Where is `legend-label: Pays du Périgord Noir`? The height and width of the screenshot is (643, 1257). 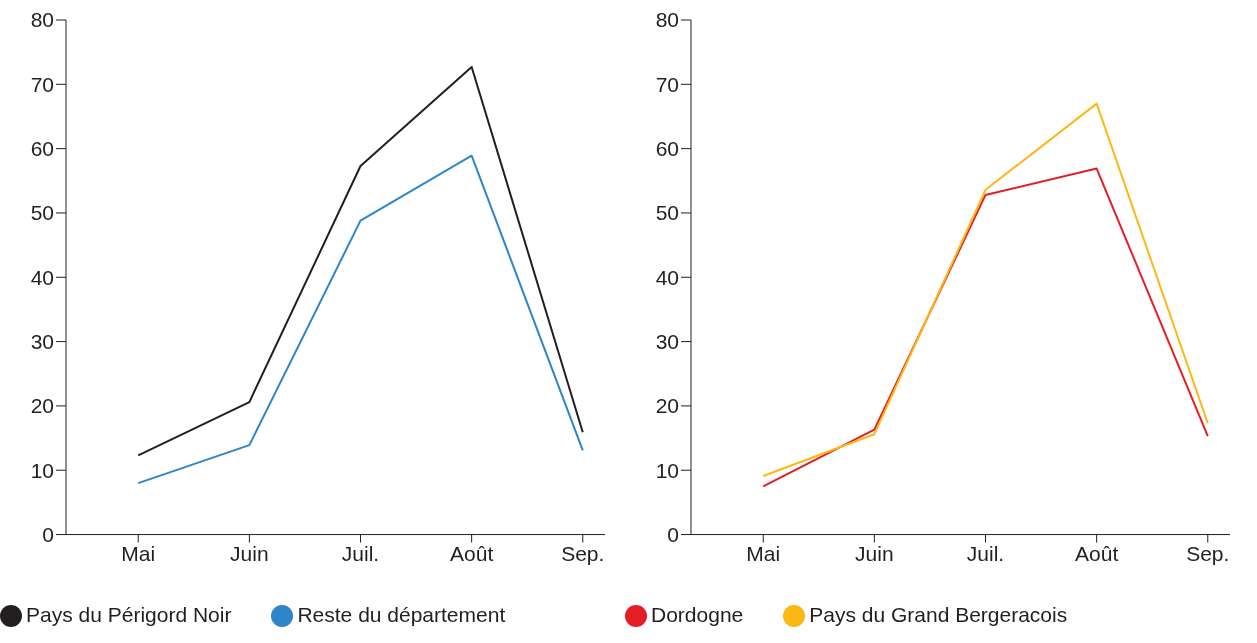 legend-label: Pays du Périgord Noir is located at coordinates (129, 614).